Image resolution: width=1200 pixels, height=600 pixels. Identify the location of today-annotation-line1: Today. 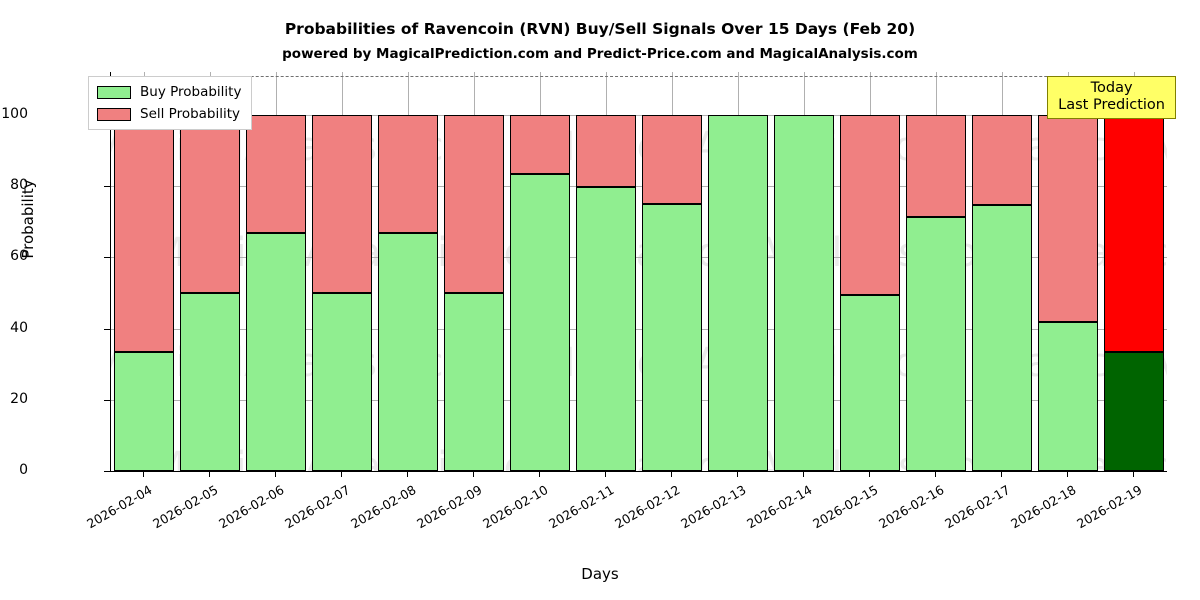
(1111, 88).